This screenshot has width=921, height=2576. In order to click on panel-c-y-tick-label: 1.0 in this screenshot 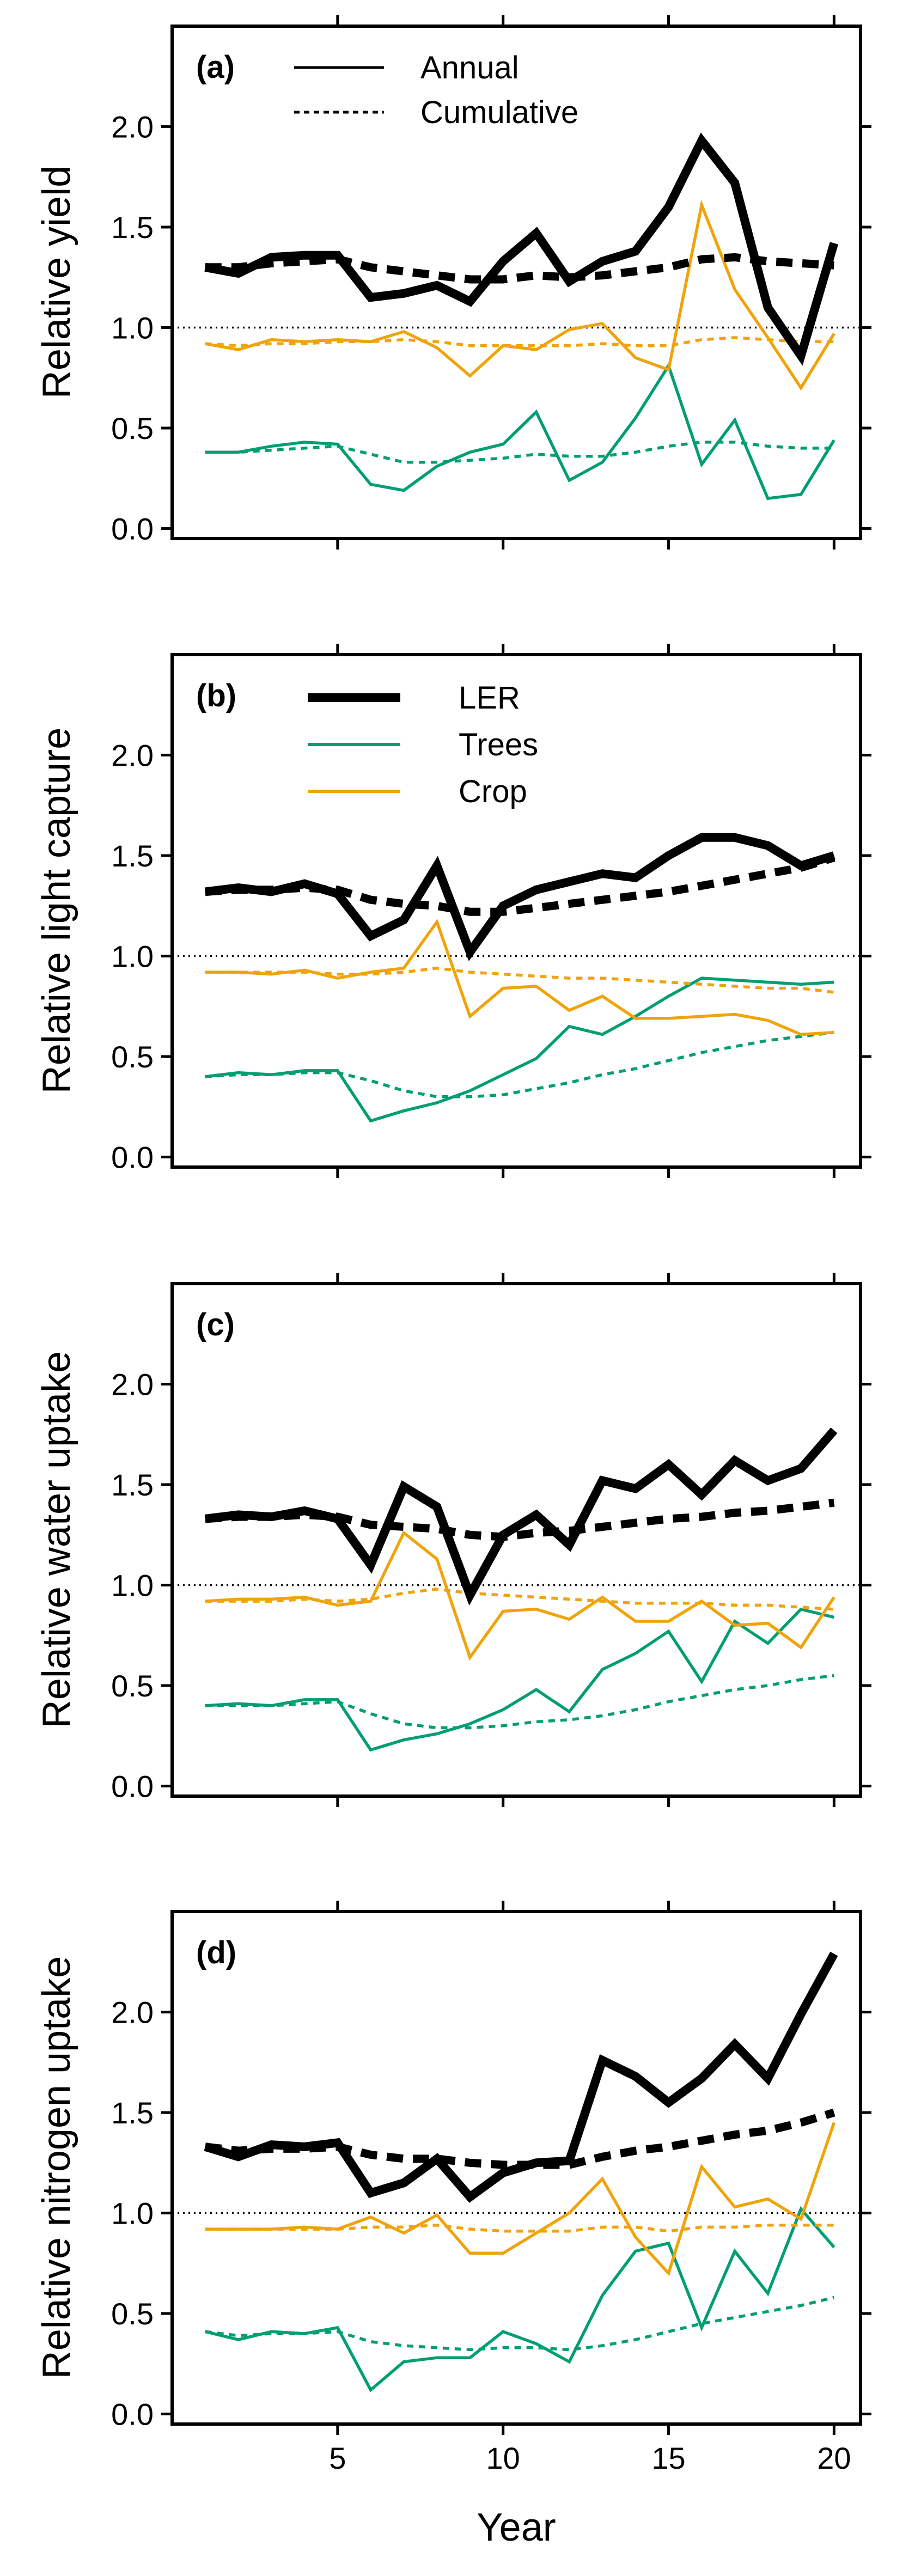, I will do `click(132, 1585)`.